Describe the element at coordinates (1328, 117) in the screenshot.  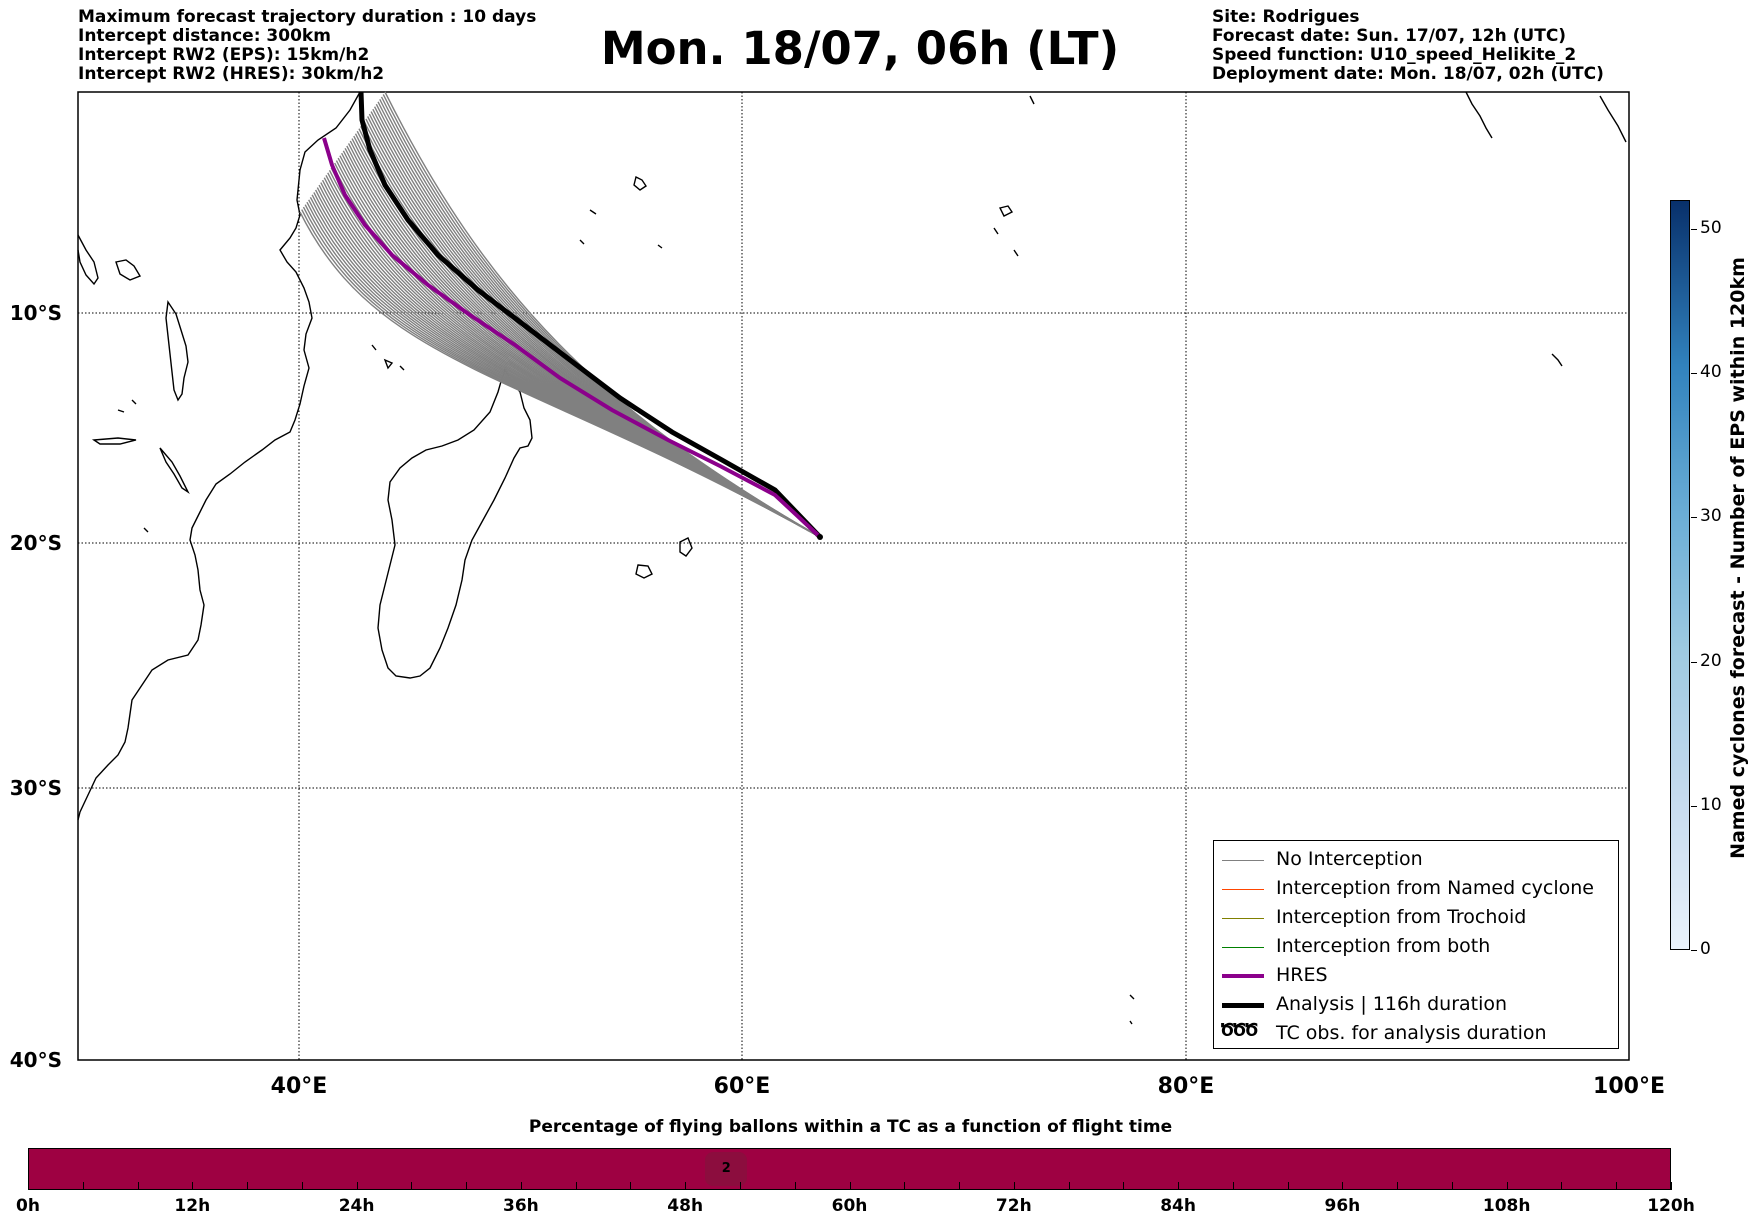
I see `maldives-cluster` at that location.